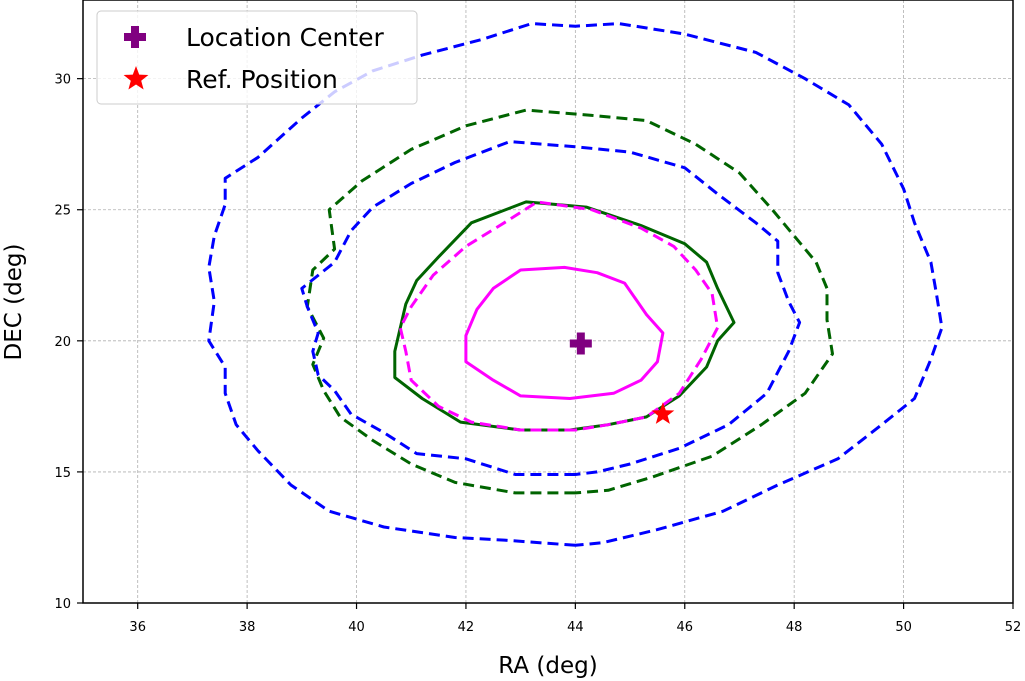 This screenshot has width=1025, height=681. I want to click on legend-label-ref-position: Ref. Position, so click(262, 79).